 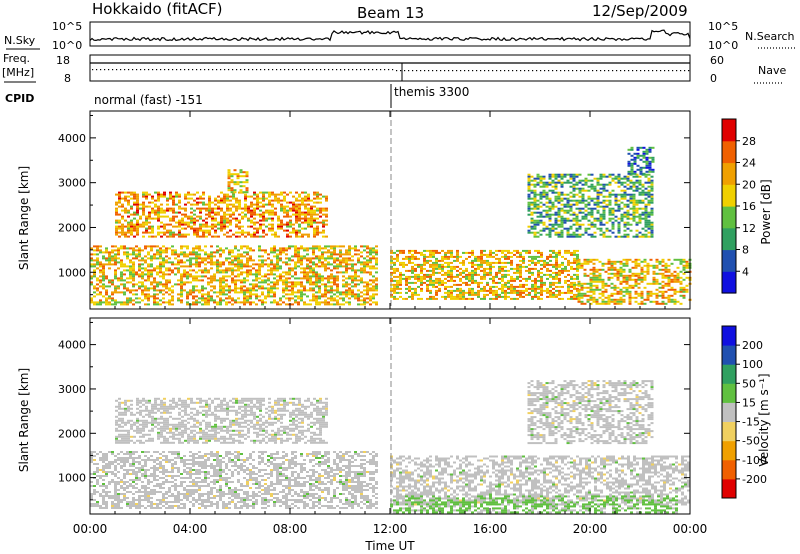 I want to click on cpid-label: CPID, so click(x=19, y=98).